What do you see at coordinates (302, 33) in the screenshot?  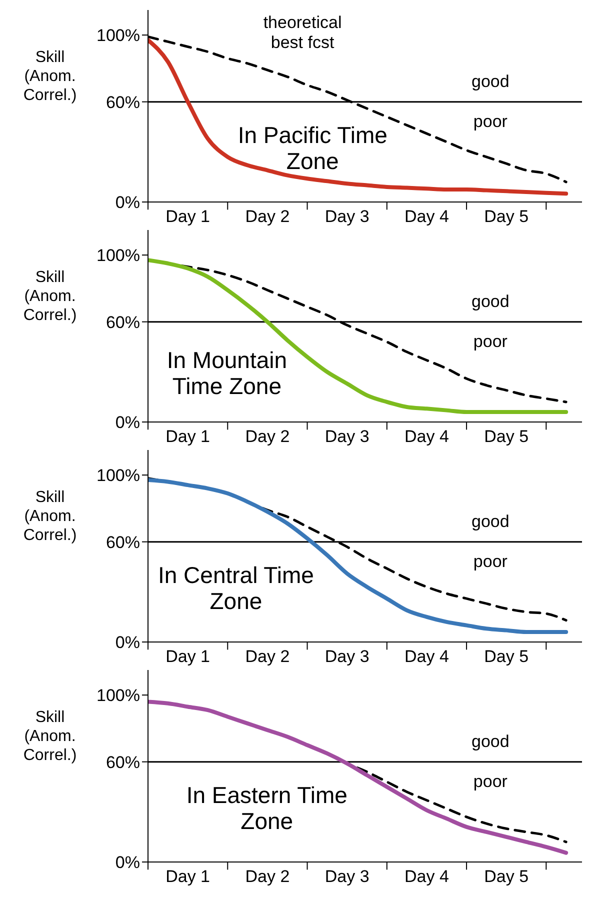 I see `series-label: theoretical best fcst` at bounding box center [302, 33].